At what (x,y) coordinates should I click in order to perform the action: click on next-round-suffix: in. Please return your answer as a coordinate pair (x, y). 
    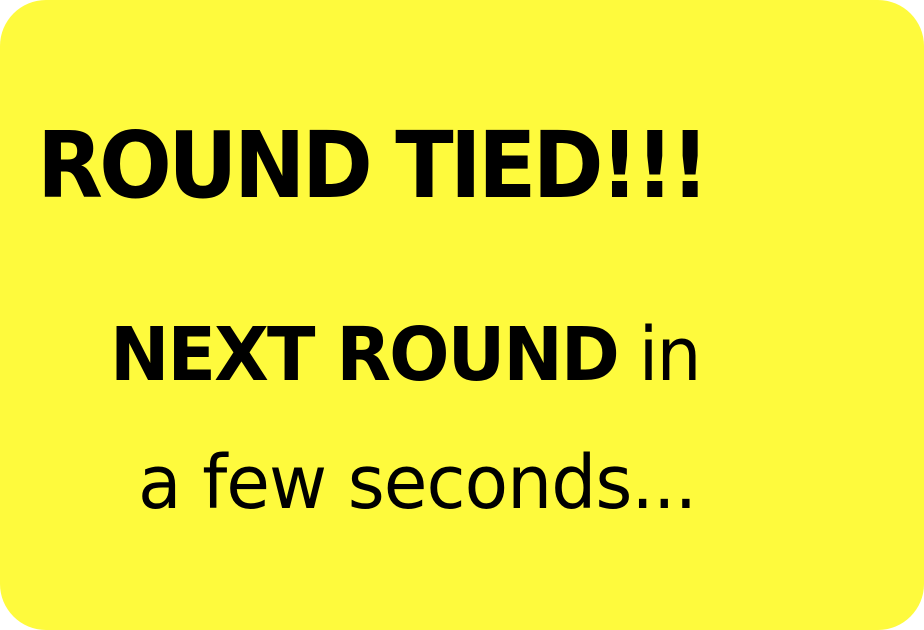
    Looking at the image, I should click on (670, 355).